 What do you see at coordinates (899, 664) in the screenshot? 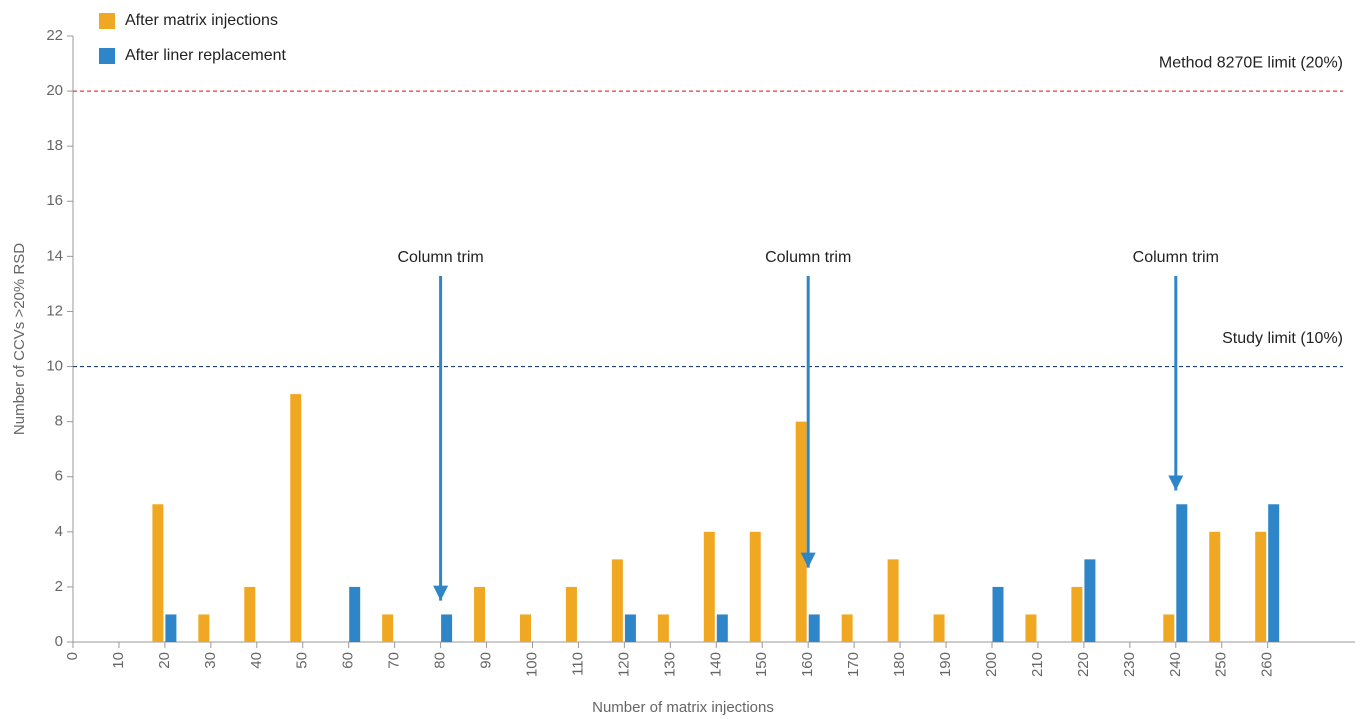
I see `x-tick-label: 180` at bounding box center [899, 664].